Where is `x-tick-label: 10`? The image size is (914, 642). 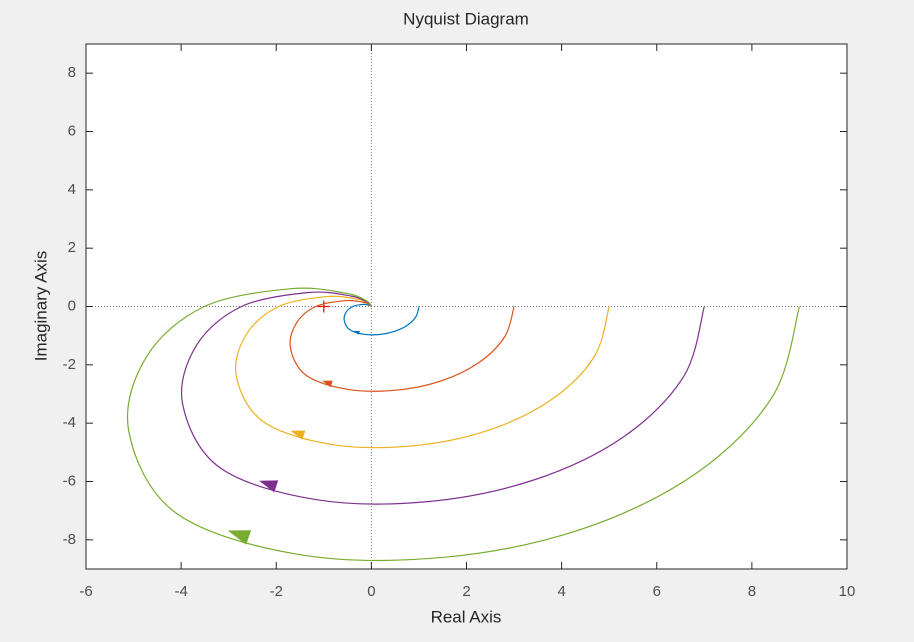
x-tick-label: 10 is located at coordinates (847, 591).